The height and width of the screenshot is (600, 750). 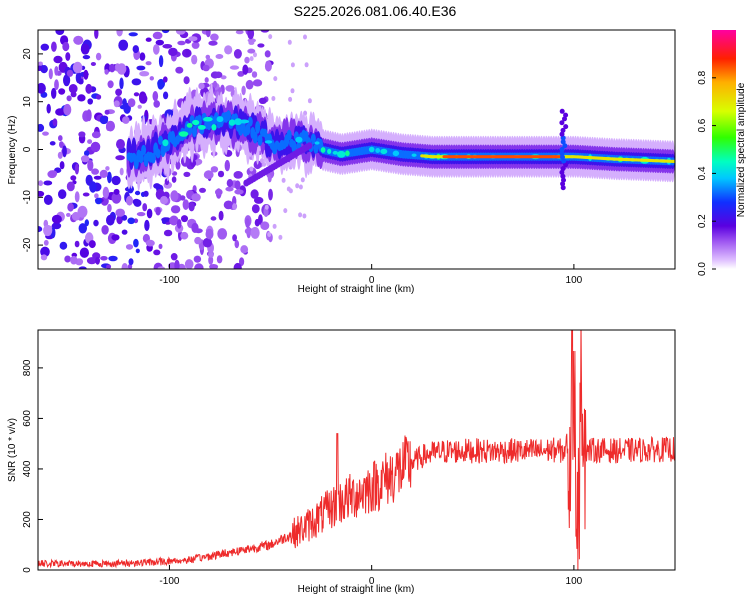 What do you see at coordinates (702, 77) in the screenshot?
I see `colorbar-tick-label: 0.8` at bounding box center [702, 77].